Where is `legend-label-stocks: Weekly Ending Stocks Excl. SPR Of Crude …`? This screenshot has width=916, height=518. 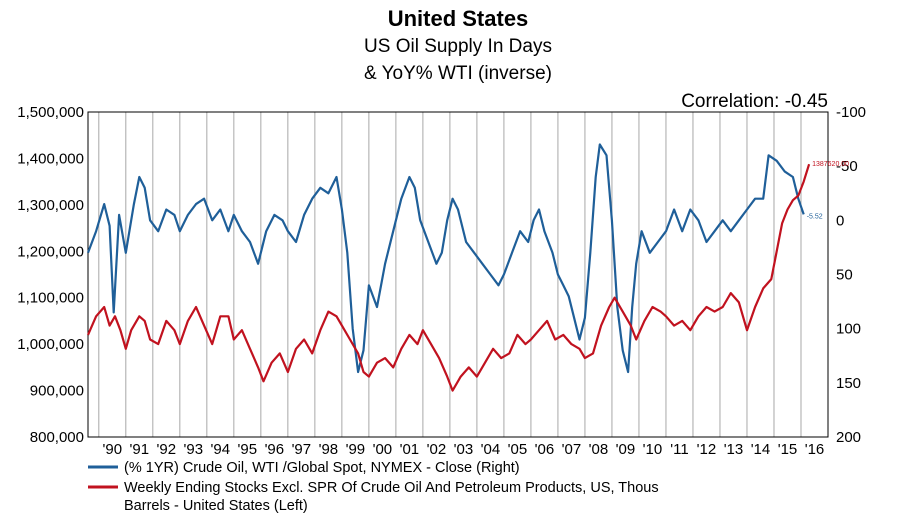
legend-label-stocks: Weekly Ending Stocks Excl. SPR Of Crude … is located at coordinates (393, 497).